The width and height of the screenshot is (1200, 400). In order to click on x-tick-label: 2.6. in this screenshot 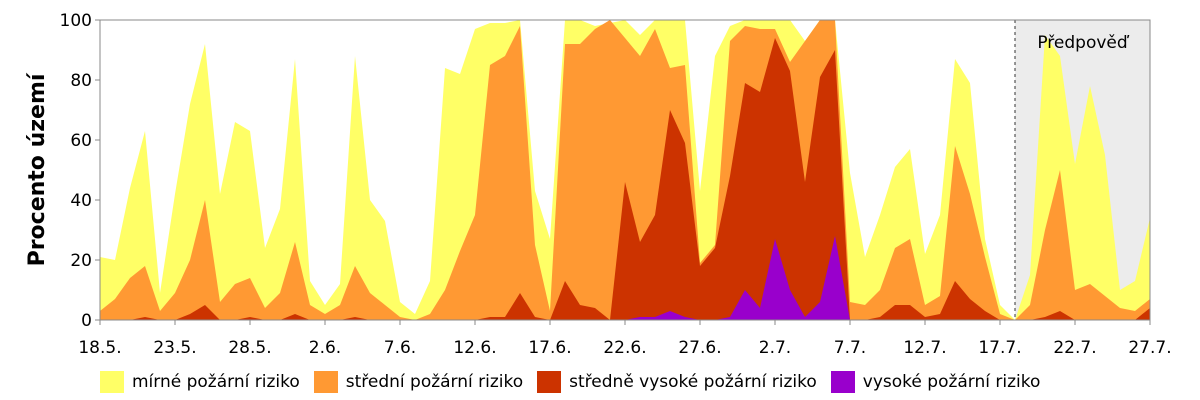, I will do `click(325, 348)`.